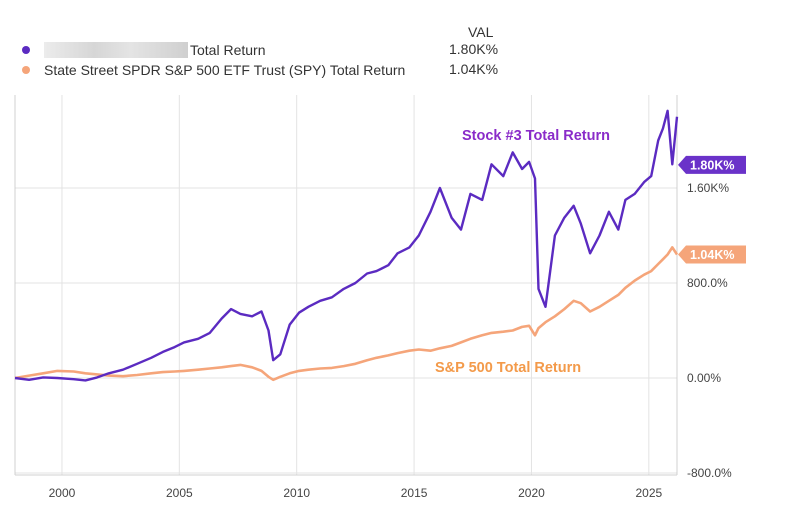  I want to click on y-tick-label: 800.0%, so click(707, 283).